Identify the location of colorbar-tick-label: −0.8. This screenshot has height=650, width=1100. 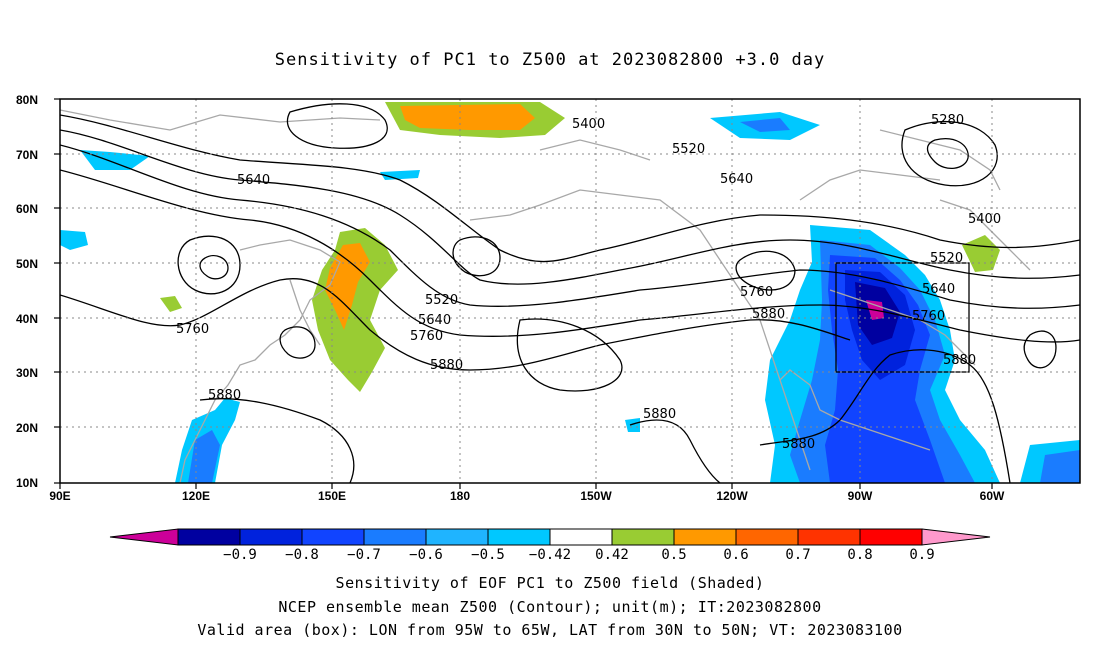
(302, 555).